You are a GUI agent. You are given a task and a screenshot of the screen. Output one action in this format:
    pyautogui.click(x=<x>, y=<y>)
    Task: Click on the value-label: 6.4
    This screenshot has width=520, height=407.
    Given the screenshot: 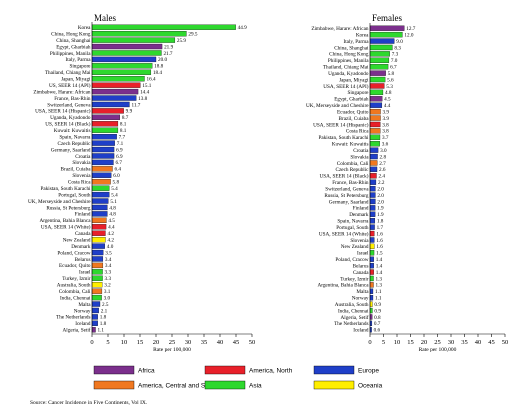 What is the action you would take?
    pyautogui.click(x=117, y=170)
    